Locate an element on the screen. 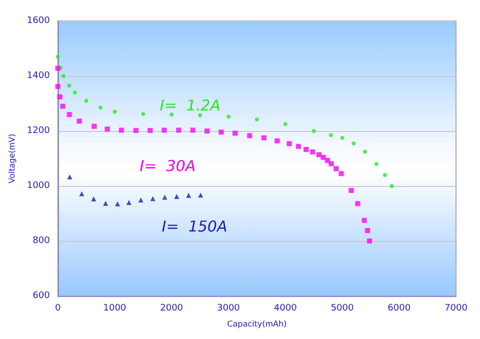 The height and width of the screenshot is (339, 480). x-tick-label: 6000 is located at coordinates (399, 309).